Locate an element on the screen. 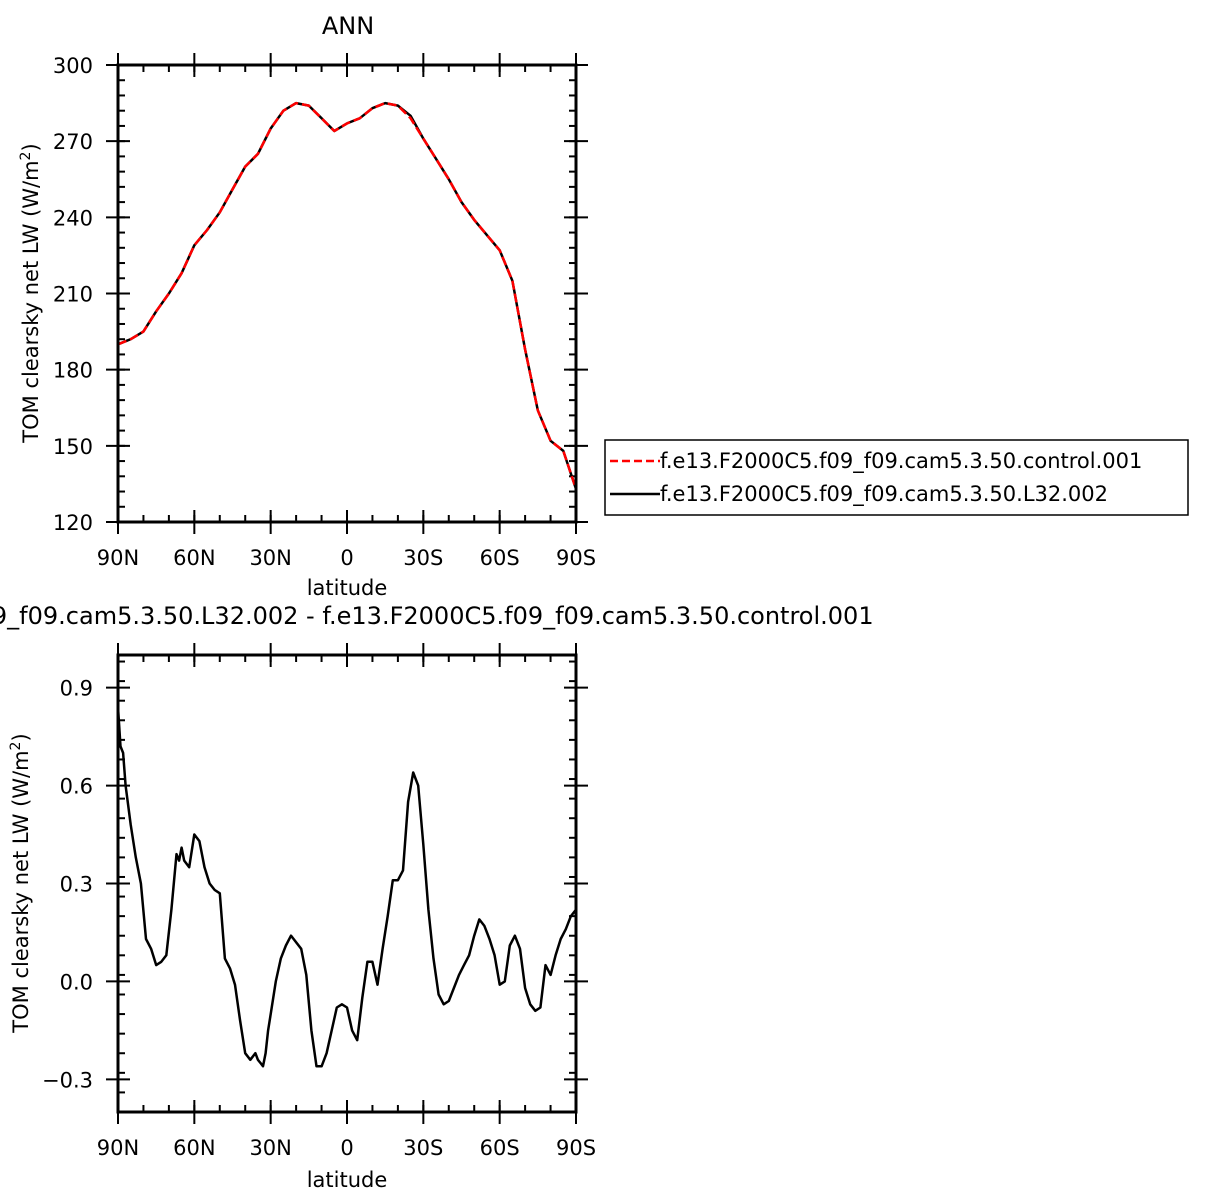 The image size is (1205, 1202). bottom-xtick-label: 90S is located at coordinates (576, 1148).